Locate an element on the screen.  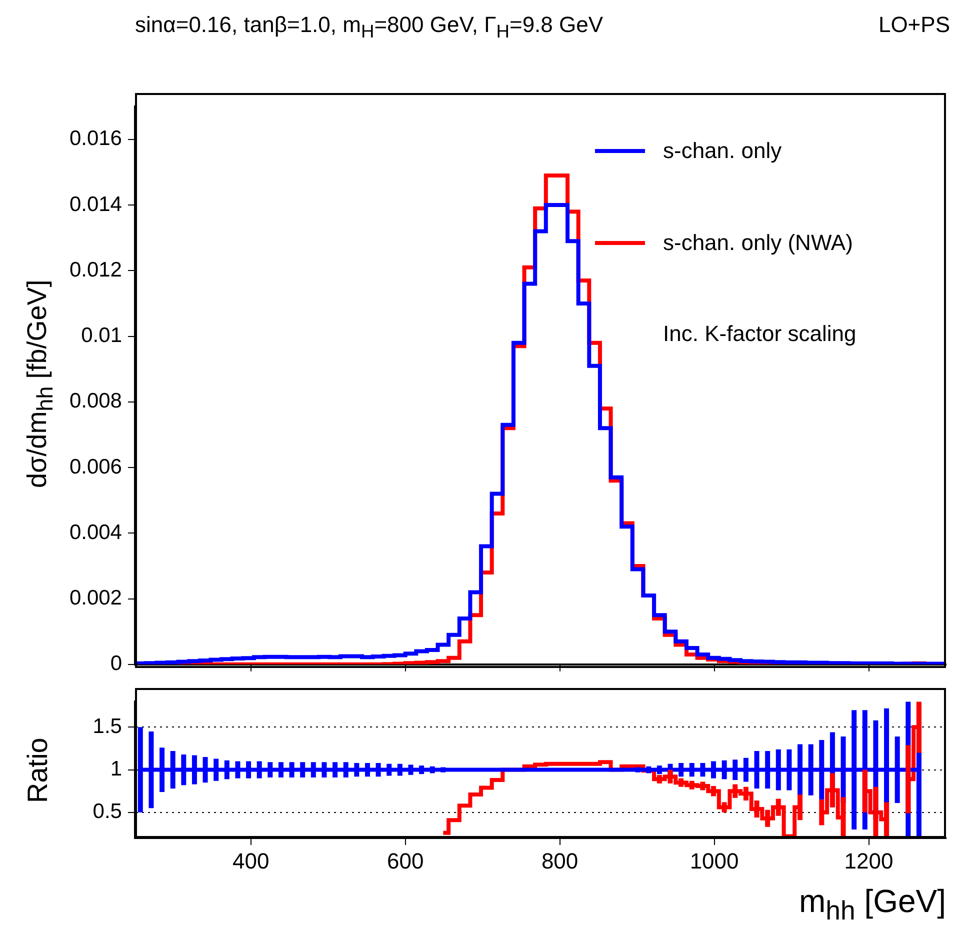
x-tick-label: 1200 is located at coordinates (869, 861).